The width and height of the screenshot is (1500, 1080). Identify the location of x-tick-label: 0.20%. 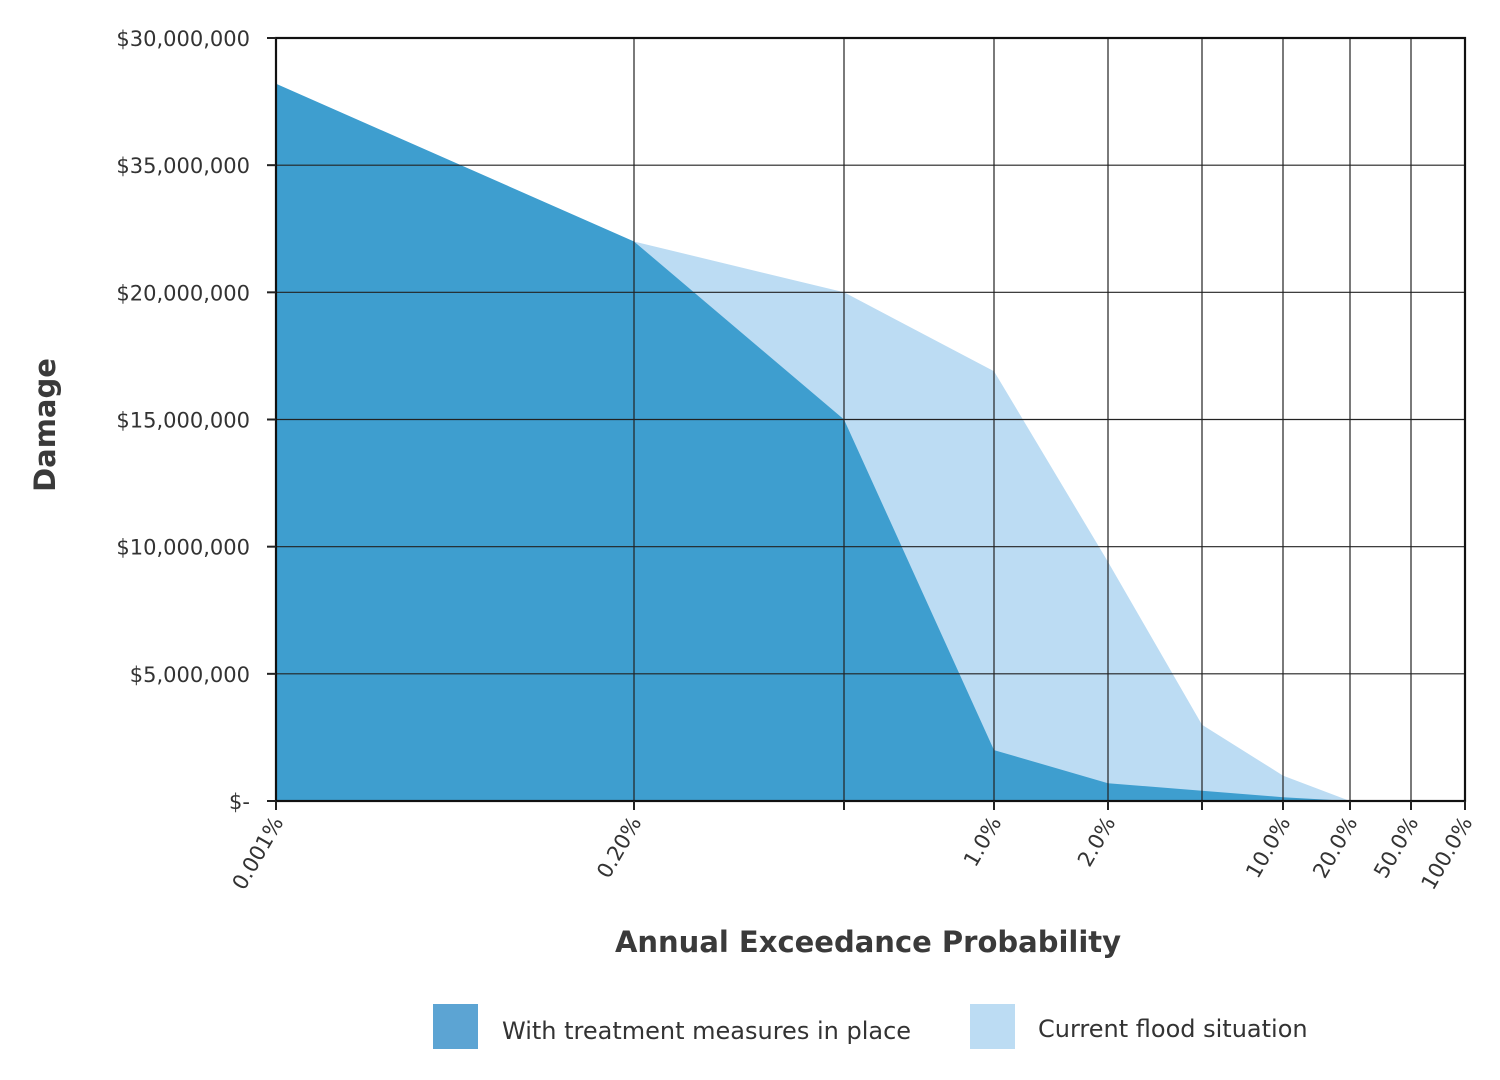
(619, 848).